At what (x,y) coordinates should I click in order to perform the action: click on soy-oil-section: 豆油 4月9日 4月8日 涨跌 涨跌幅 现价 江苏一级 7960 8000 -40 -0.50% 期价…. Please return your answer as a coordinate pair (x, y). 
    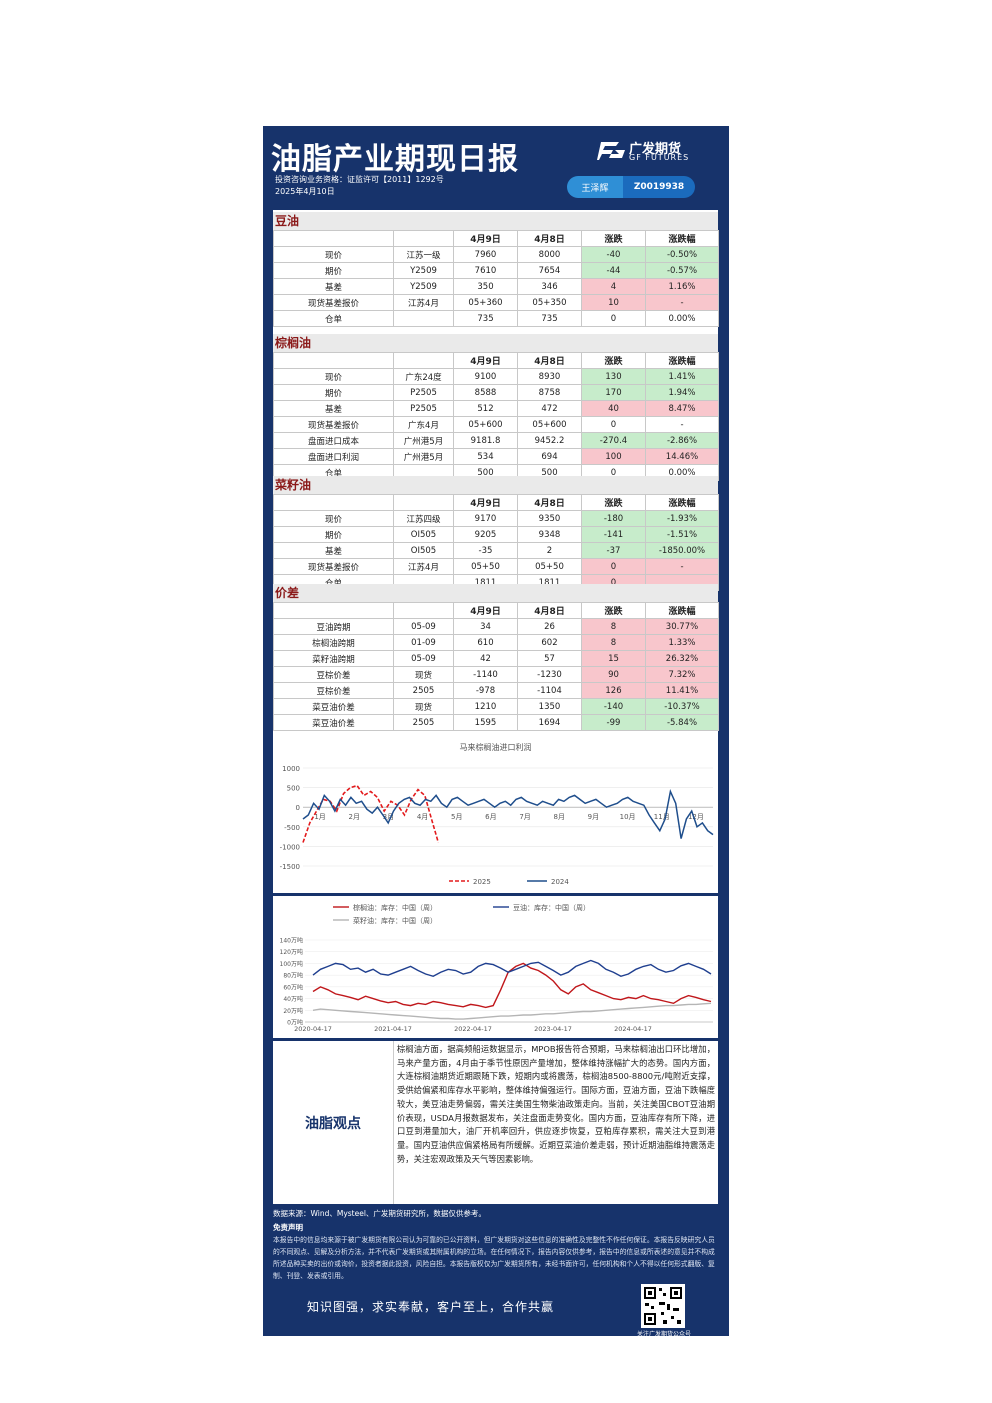
    Looking at the image, I should click on (496, 269).